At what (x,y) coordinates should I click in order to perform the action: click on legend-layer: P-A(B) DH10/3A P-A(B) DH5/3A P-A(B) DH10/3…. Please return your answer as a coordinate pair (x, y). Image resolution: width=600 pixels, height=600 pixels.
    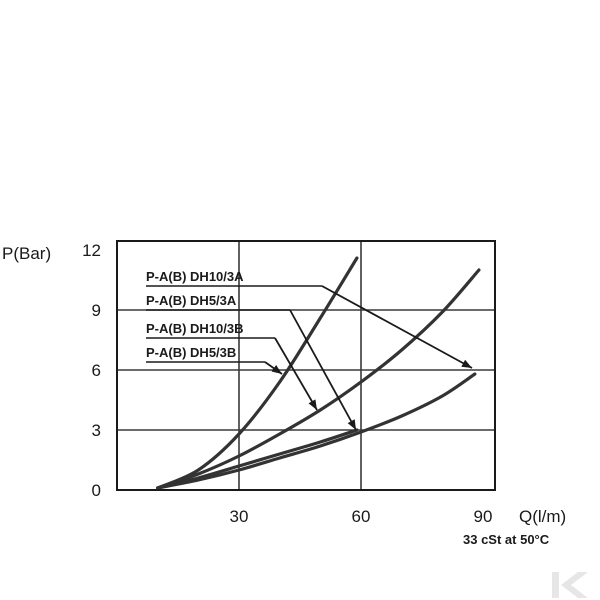
    Looking at the image, I should click on (309, 350).